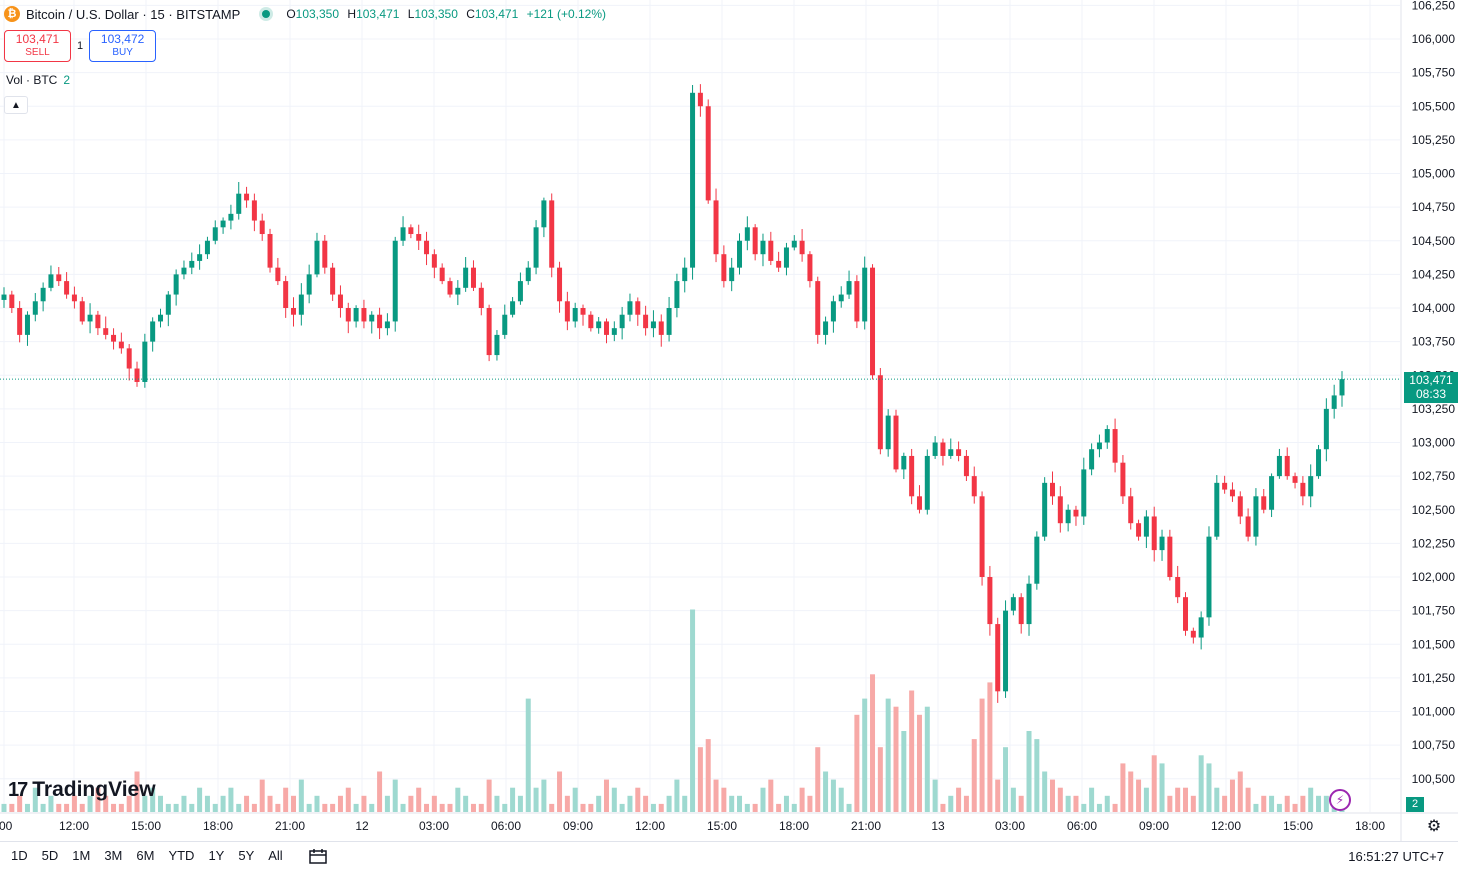  What do you see at coordinates (216, 855) in the screenshot?
I see `range-1y: 1Y` at bounding box center [216, 855].